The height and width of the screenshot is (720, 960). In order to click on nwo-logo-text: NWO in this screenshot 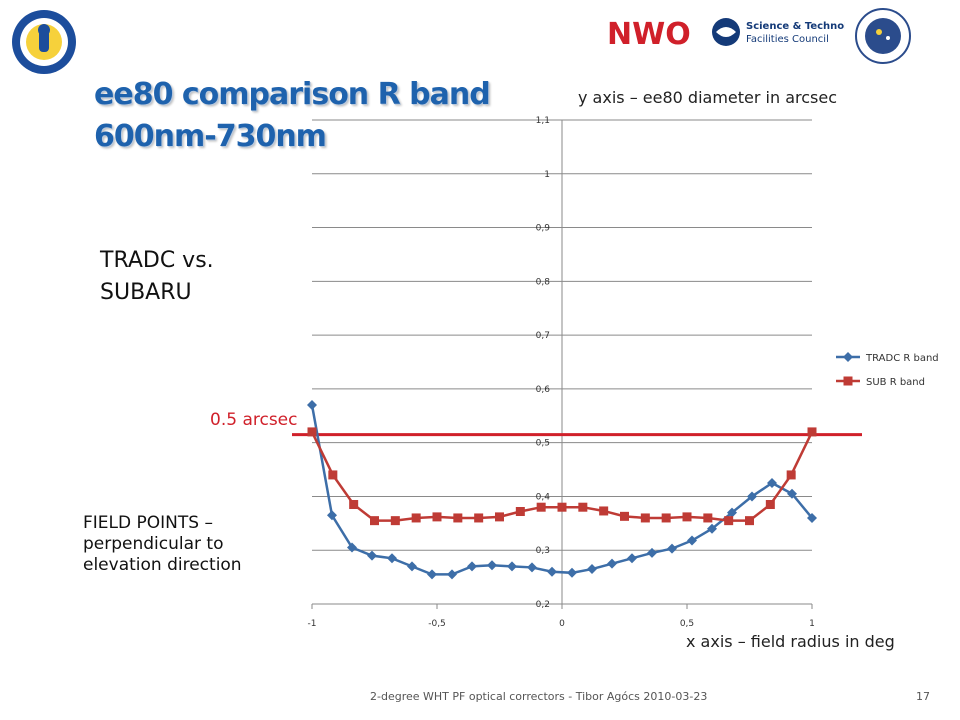, I will do `click(649, 33)`.